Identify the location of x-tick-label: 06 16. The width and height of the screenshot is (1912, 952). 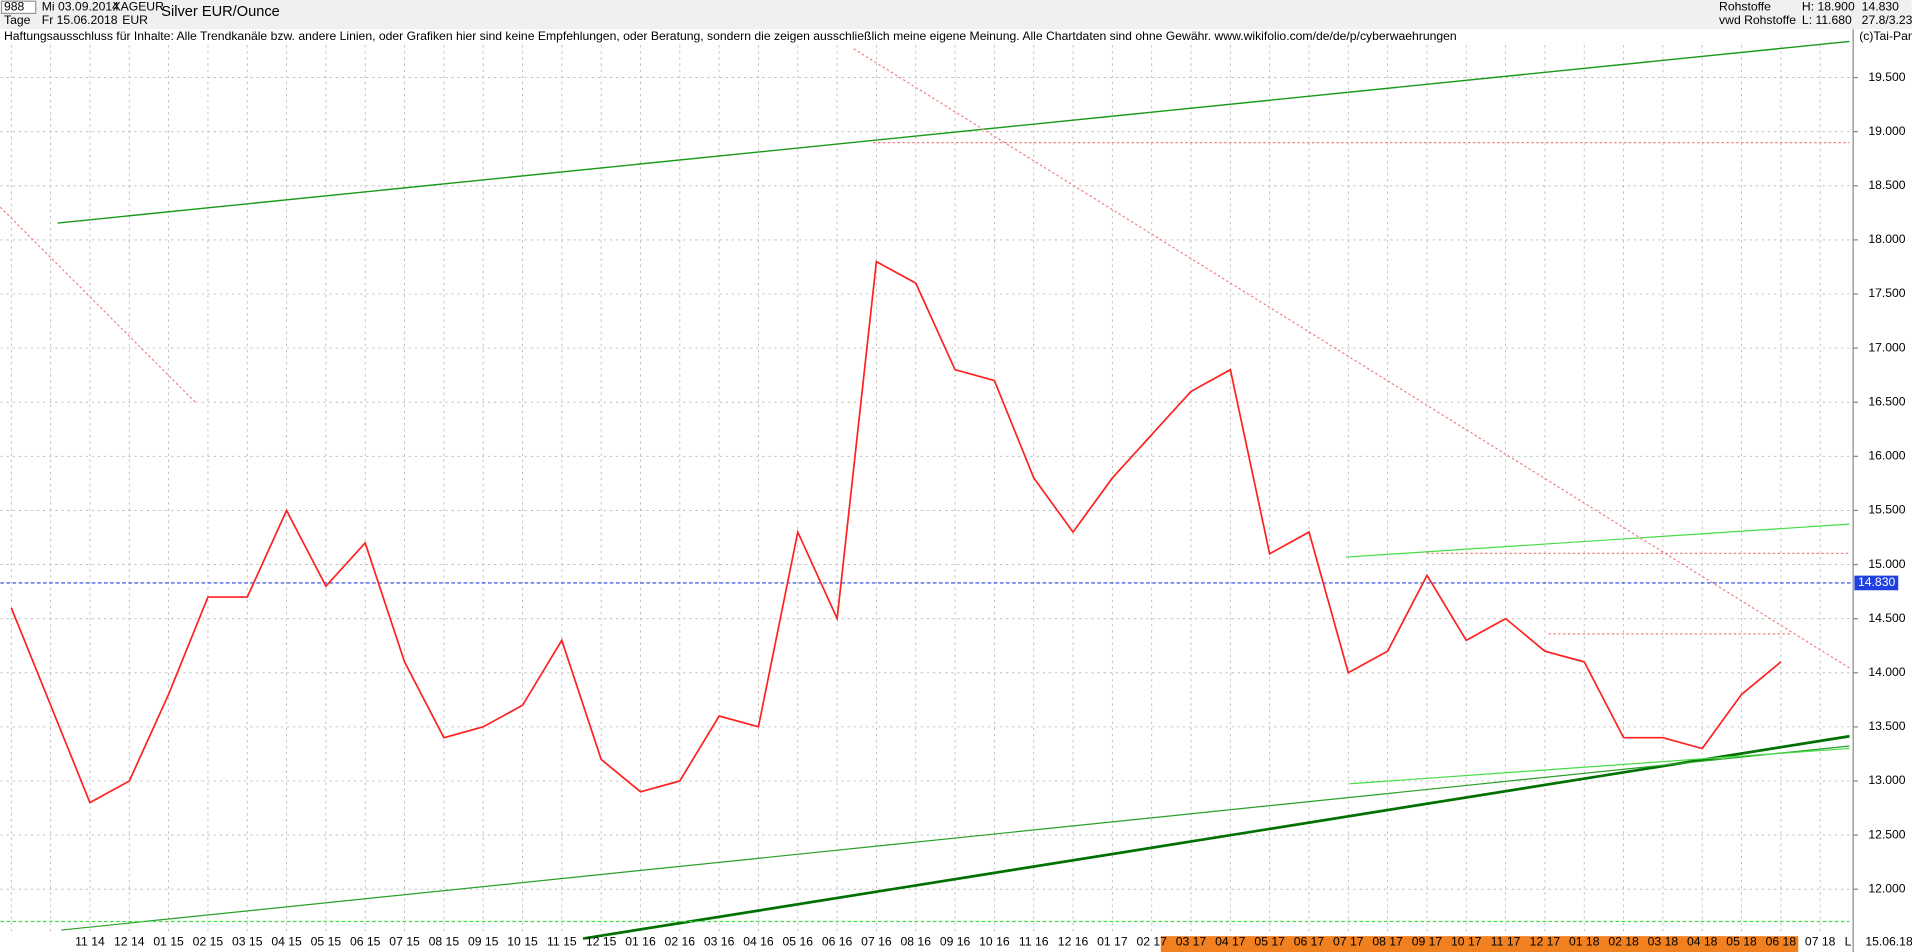
(837, 941).